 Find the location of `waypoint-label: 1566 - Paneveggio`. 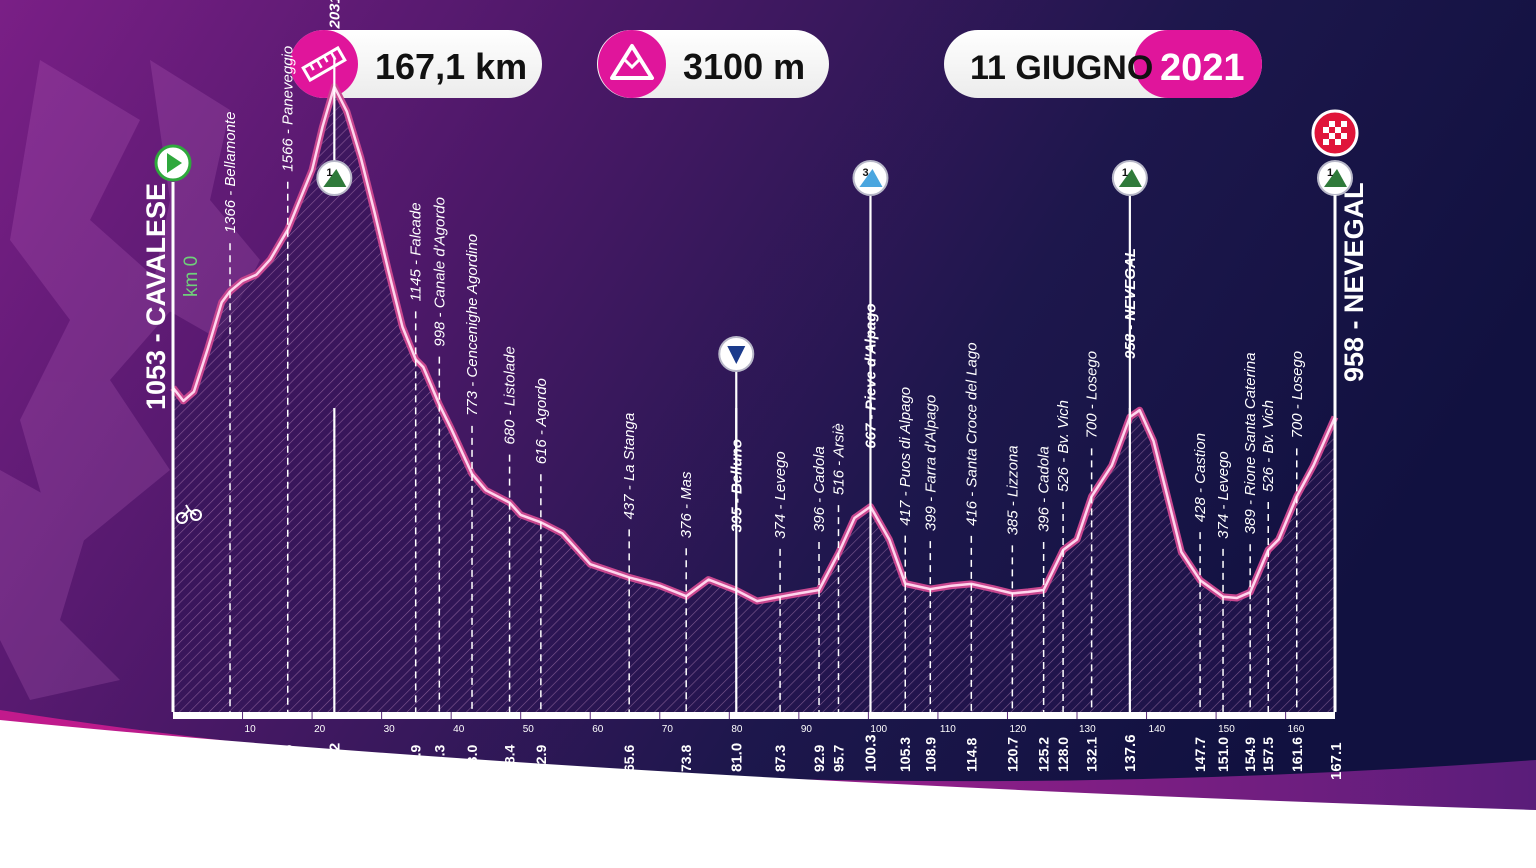

waypoint-label: 1566 - Paneveggio is located at coordinates (288, 109).